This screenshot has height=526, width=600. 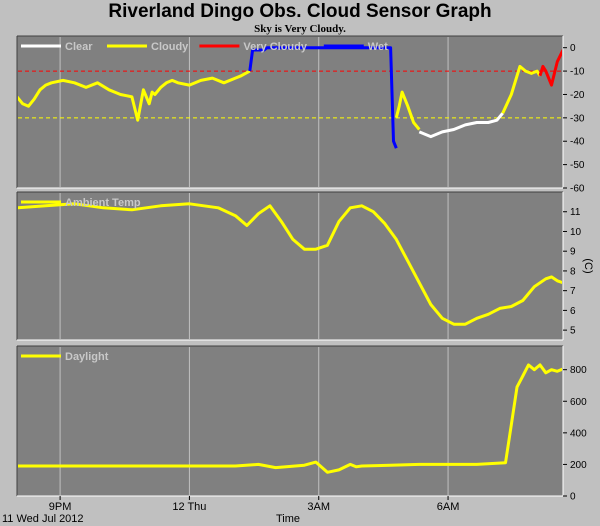 I want to click on x-tick-label: 12 Thu, so click(x=189, y=507).